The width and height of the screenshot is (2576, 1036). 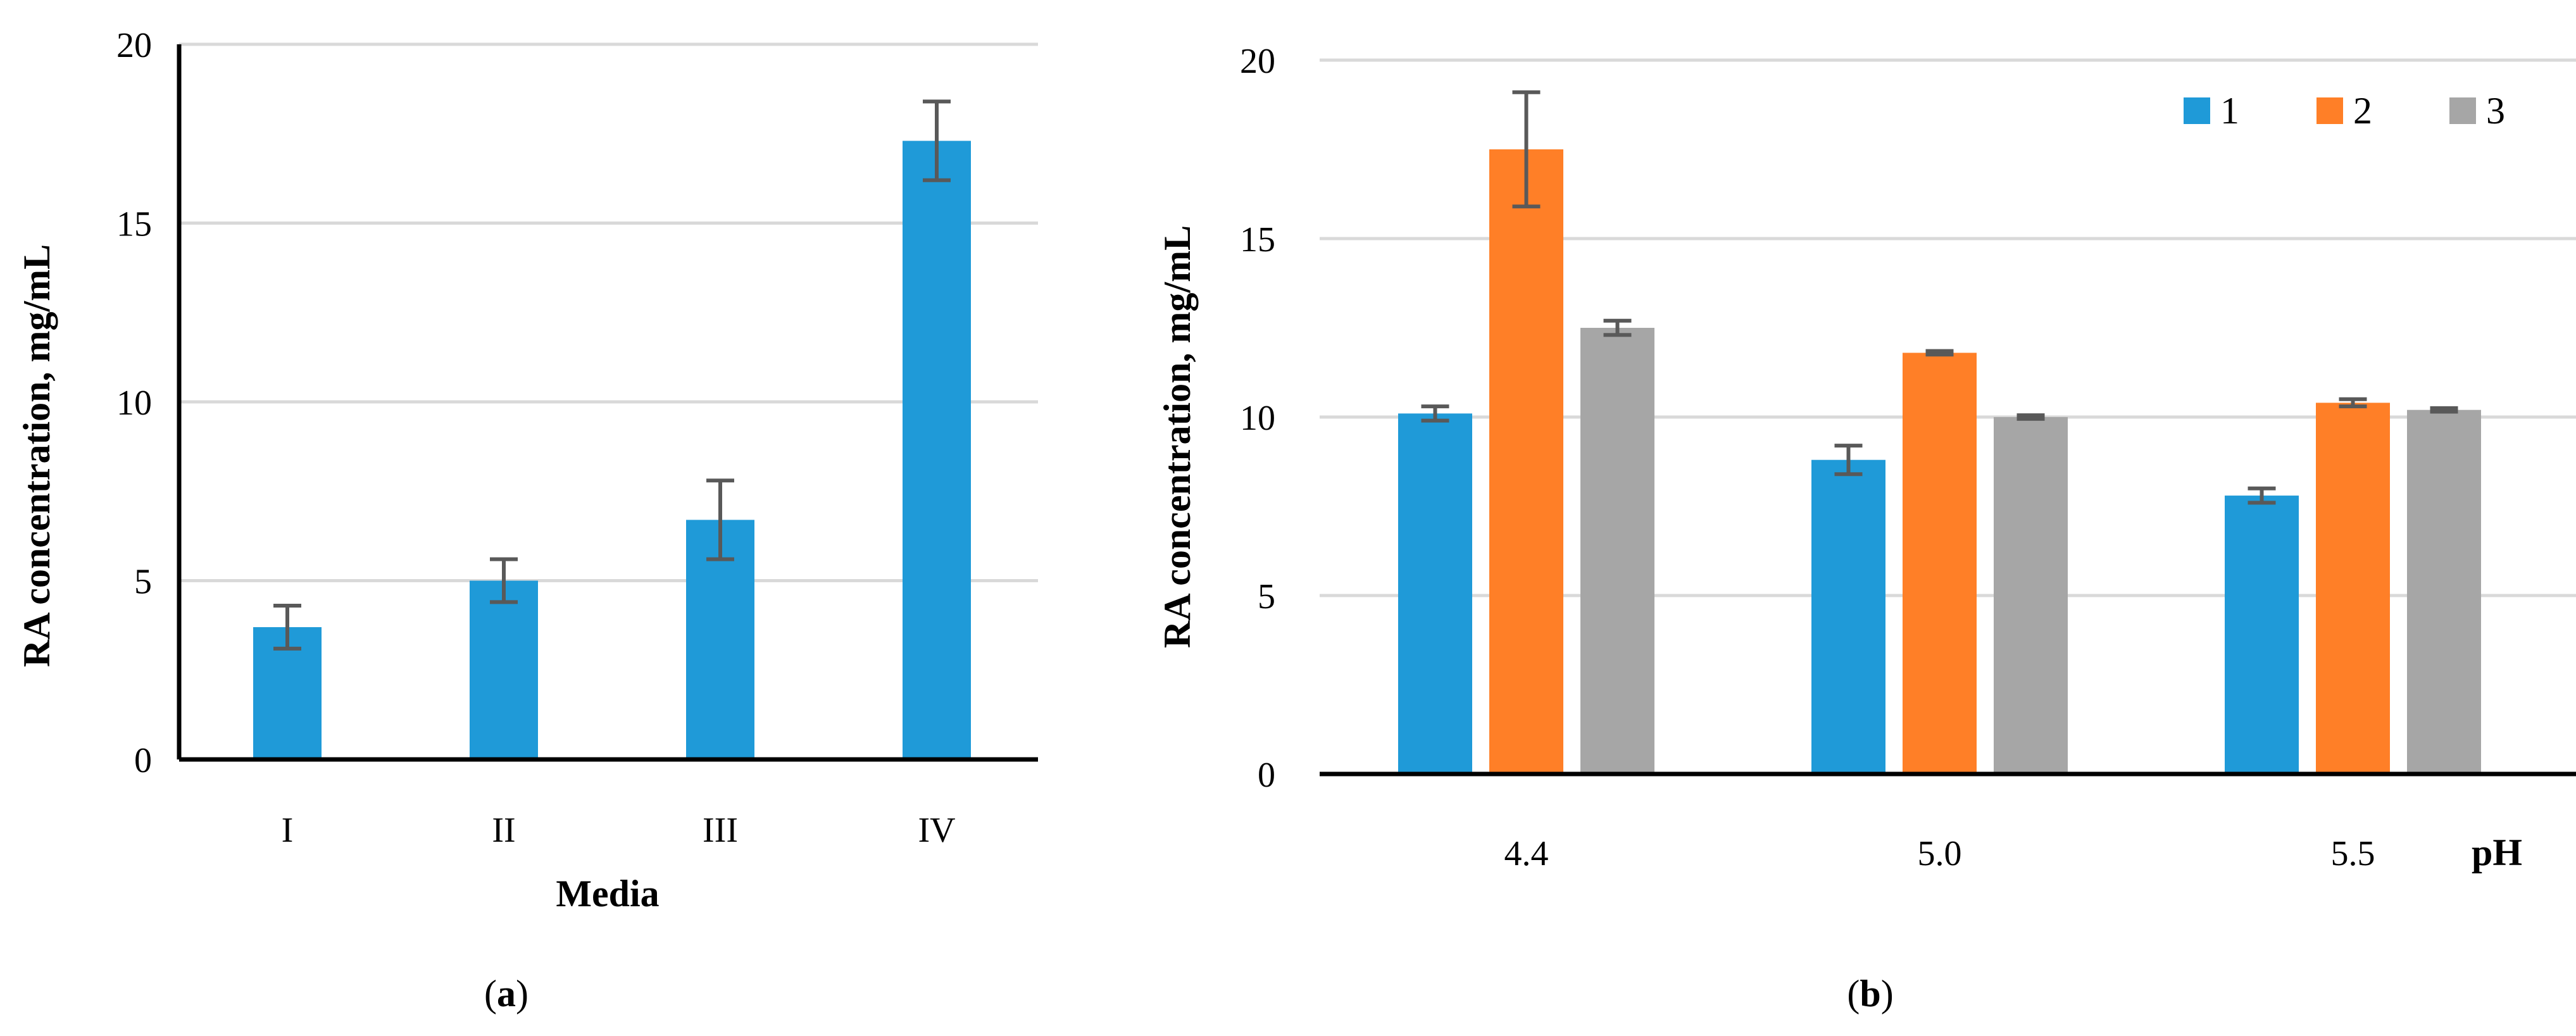 I want to click on legend-label: 2, so click(x=2362, y=111).